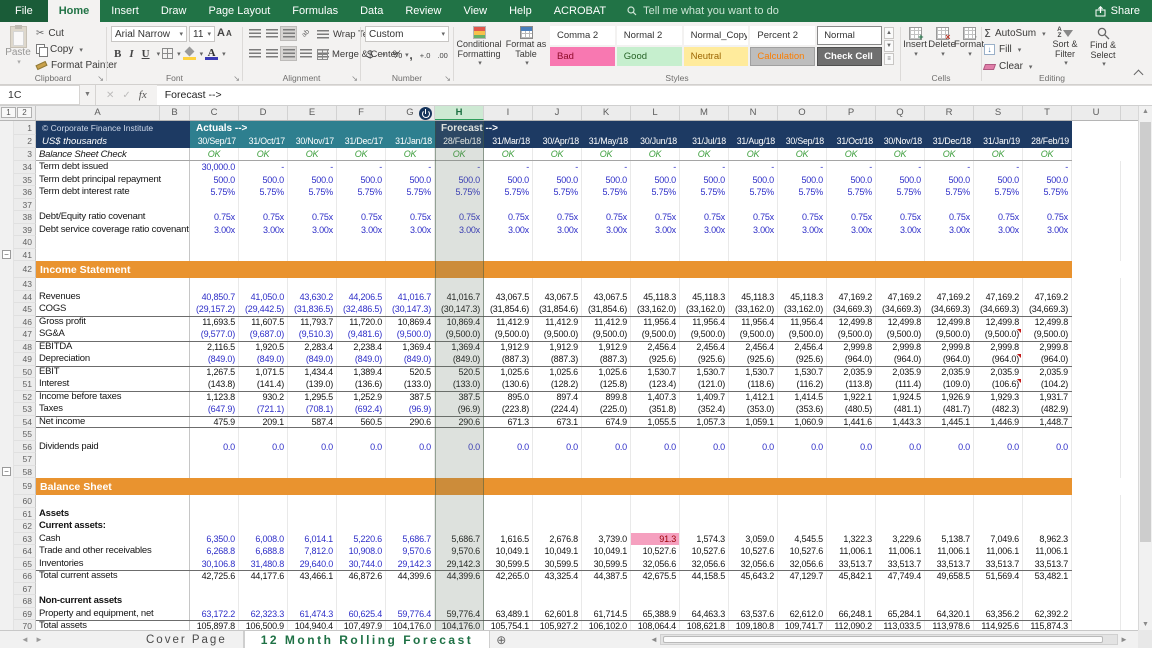 The image size is (1152, 648). Describe the element at coordinates (25, 128) in the screenshot. I see `row-header-1: 1` at that location.